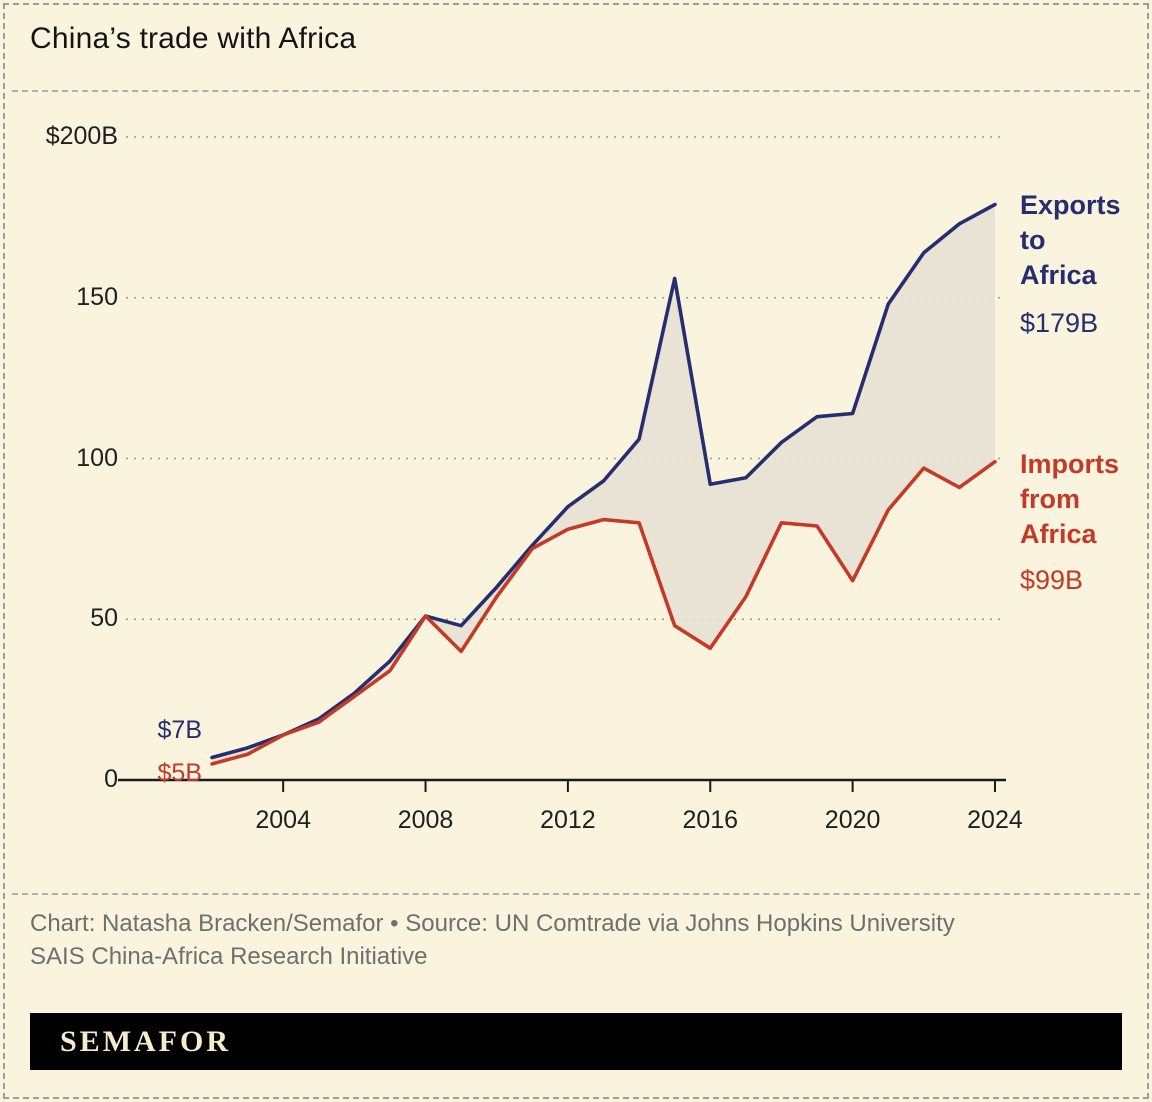 This screenshot has height=1102, width=1152. I want to click on semafor-logo-bar: SEMAFOR, so click(576, 1041).